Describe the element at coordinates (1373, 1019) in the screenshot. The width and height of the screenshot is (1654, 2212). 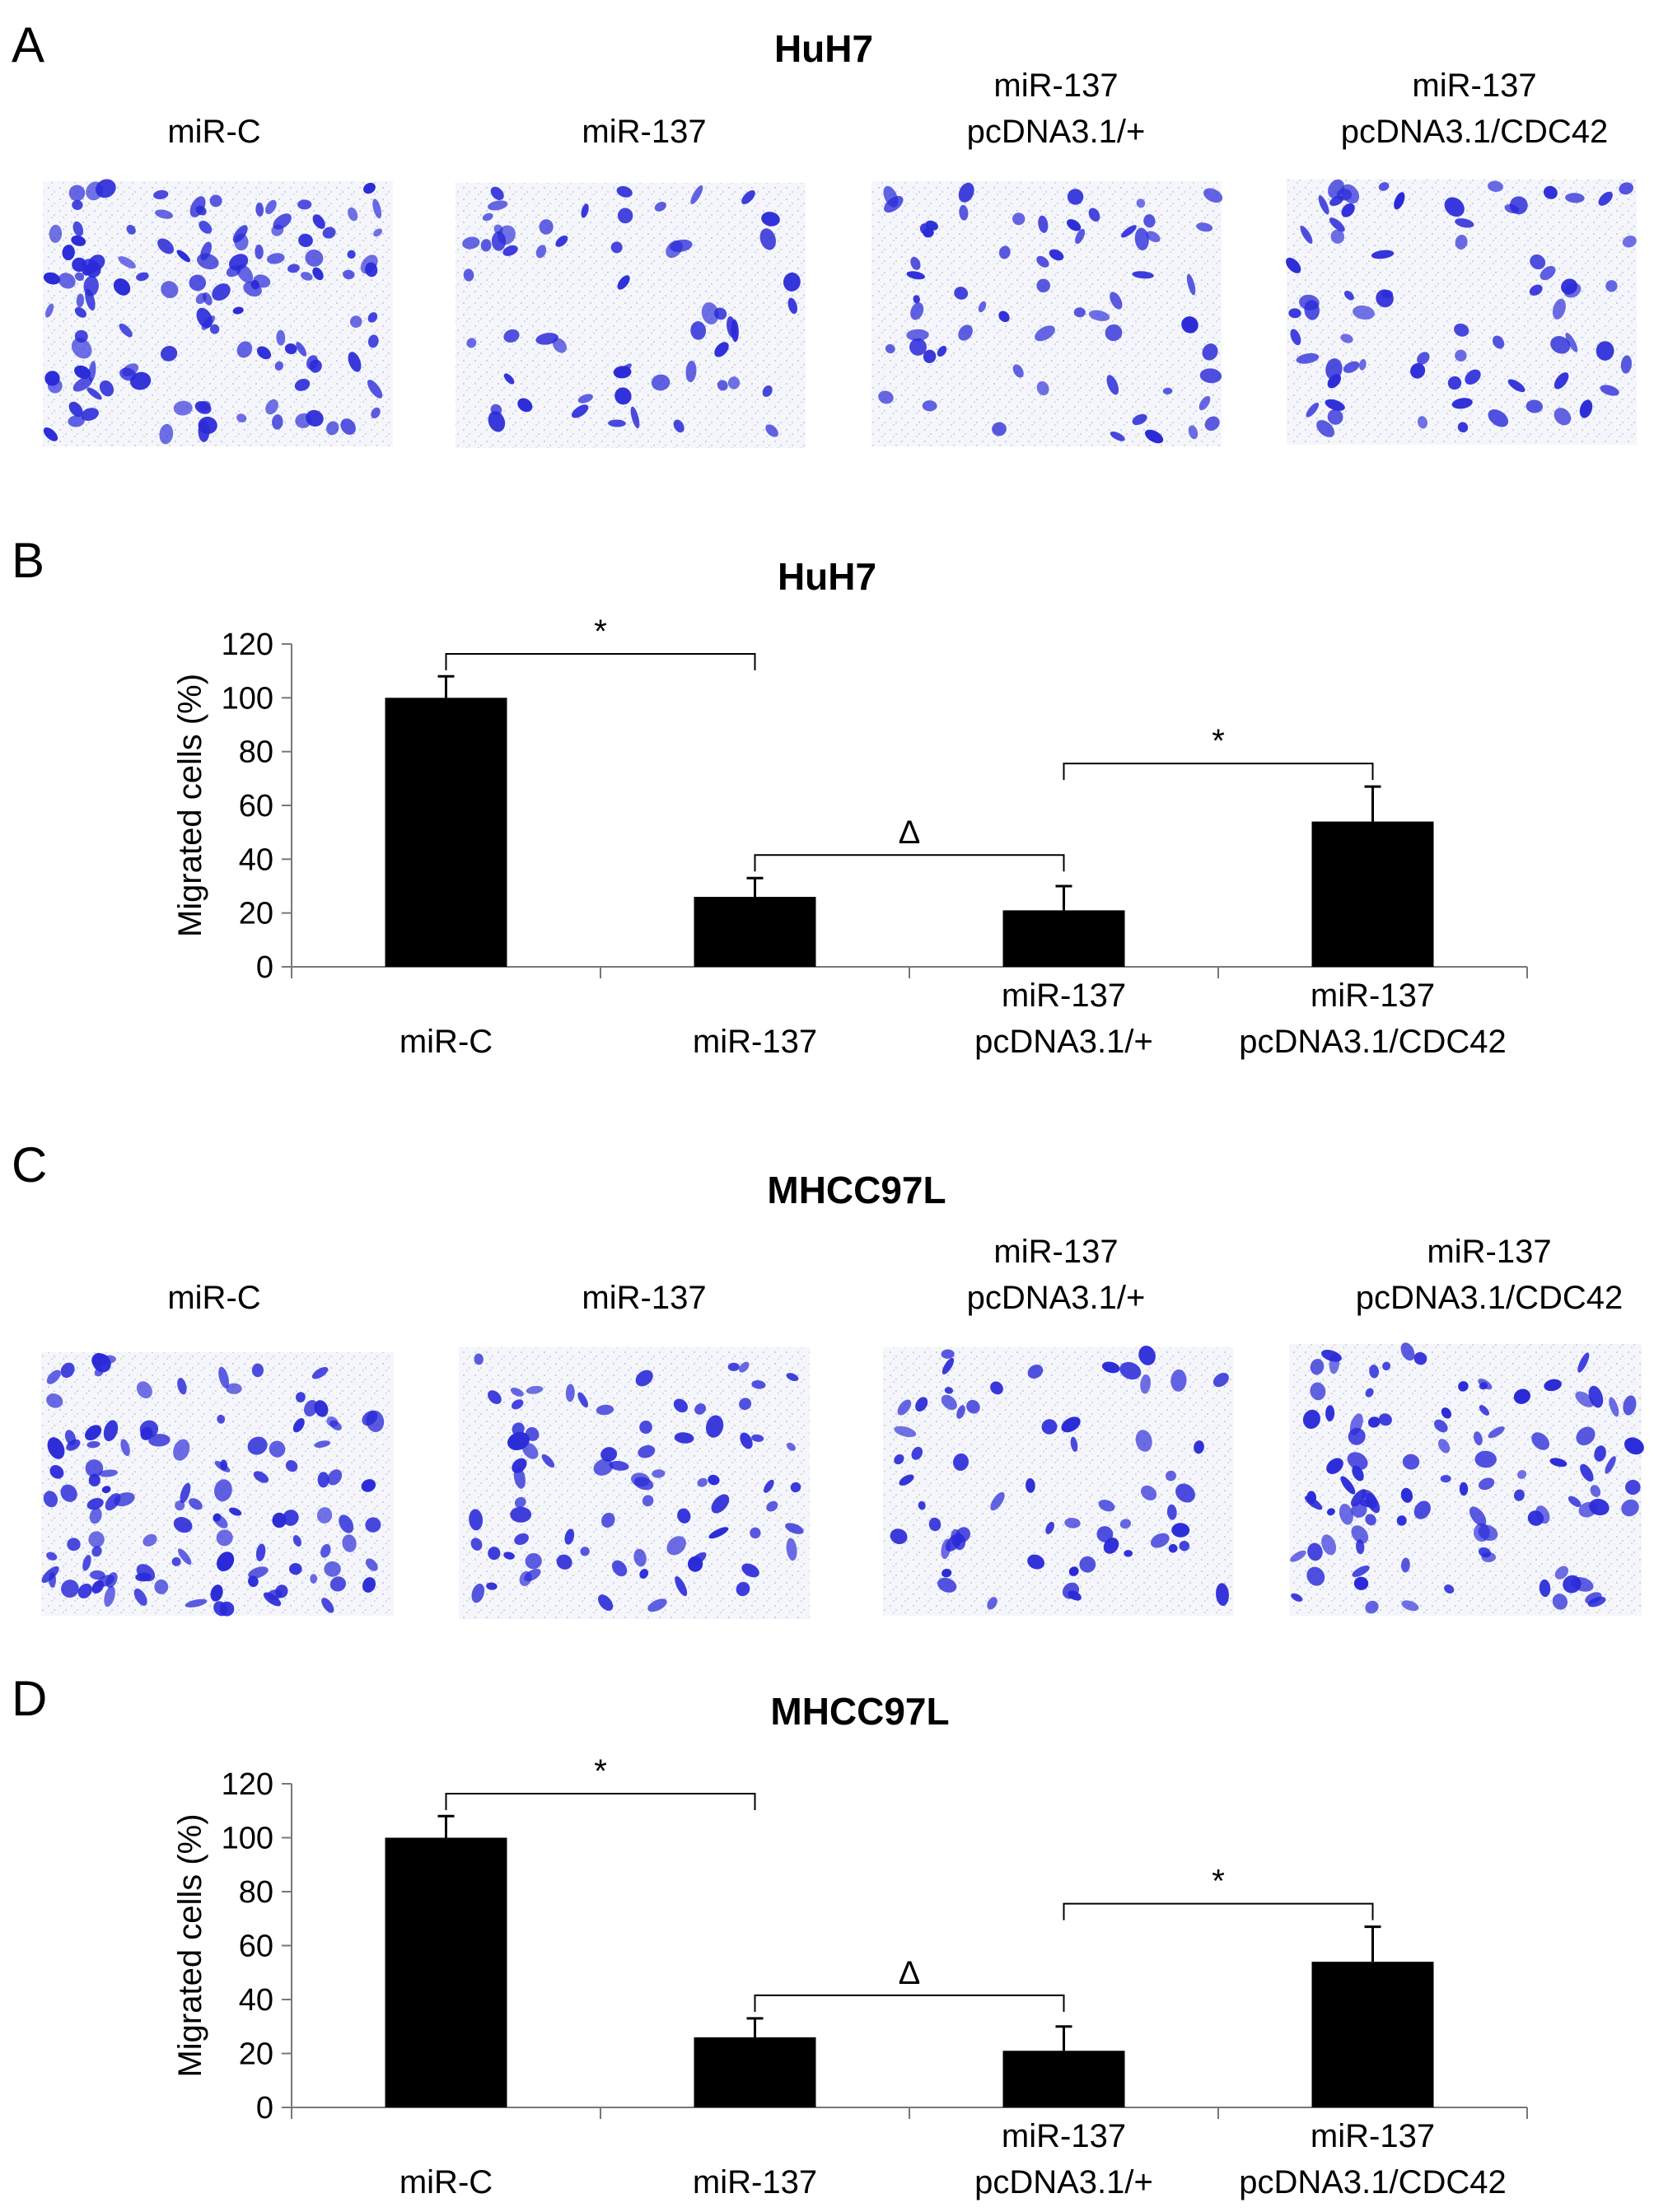
I see `x-tick-label-4: miR-137 pcDNA3.1/CDC42` at that location.